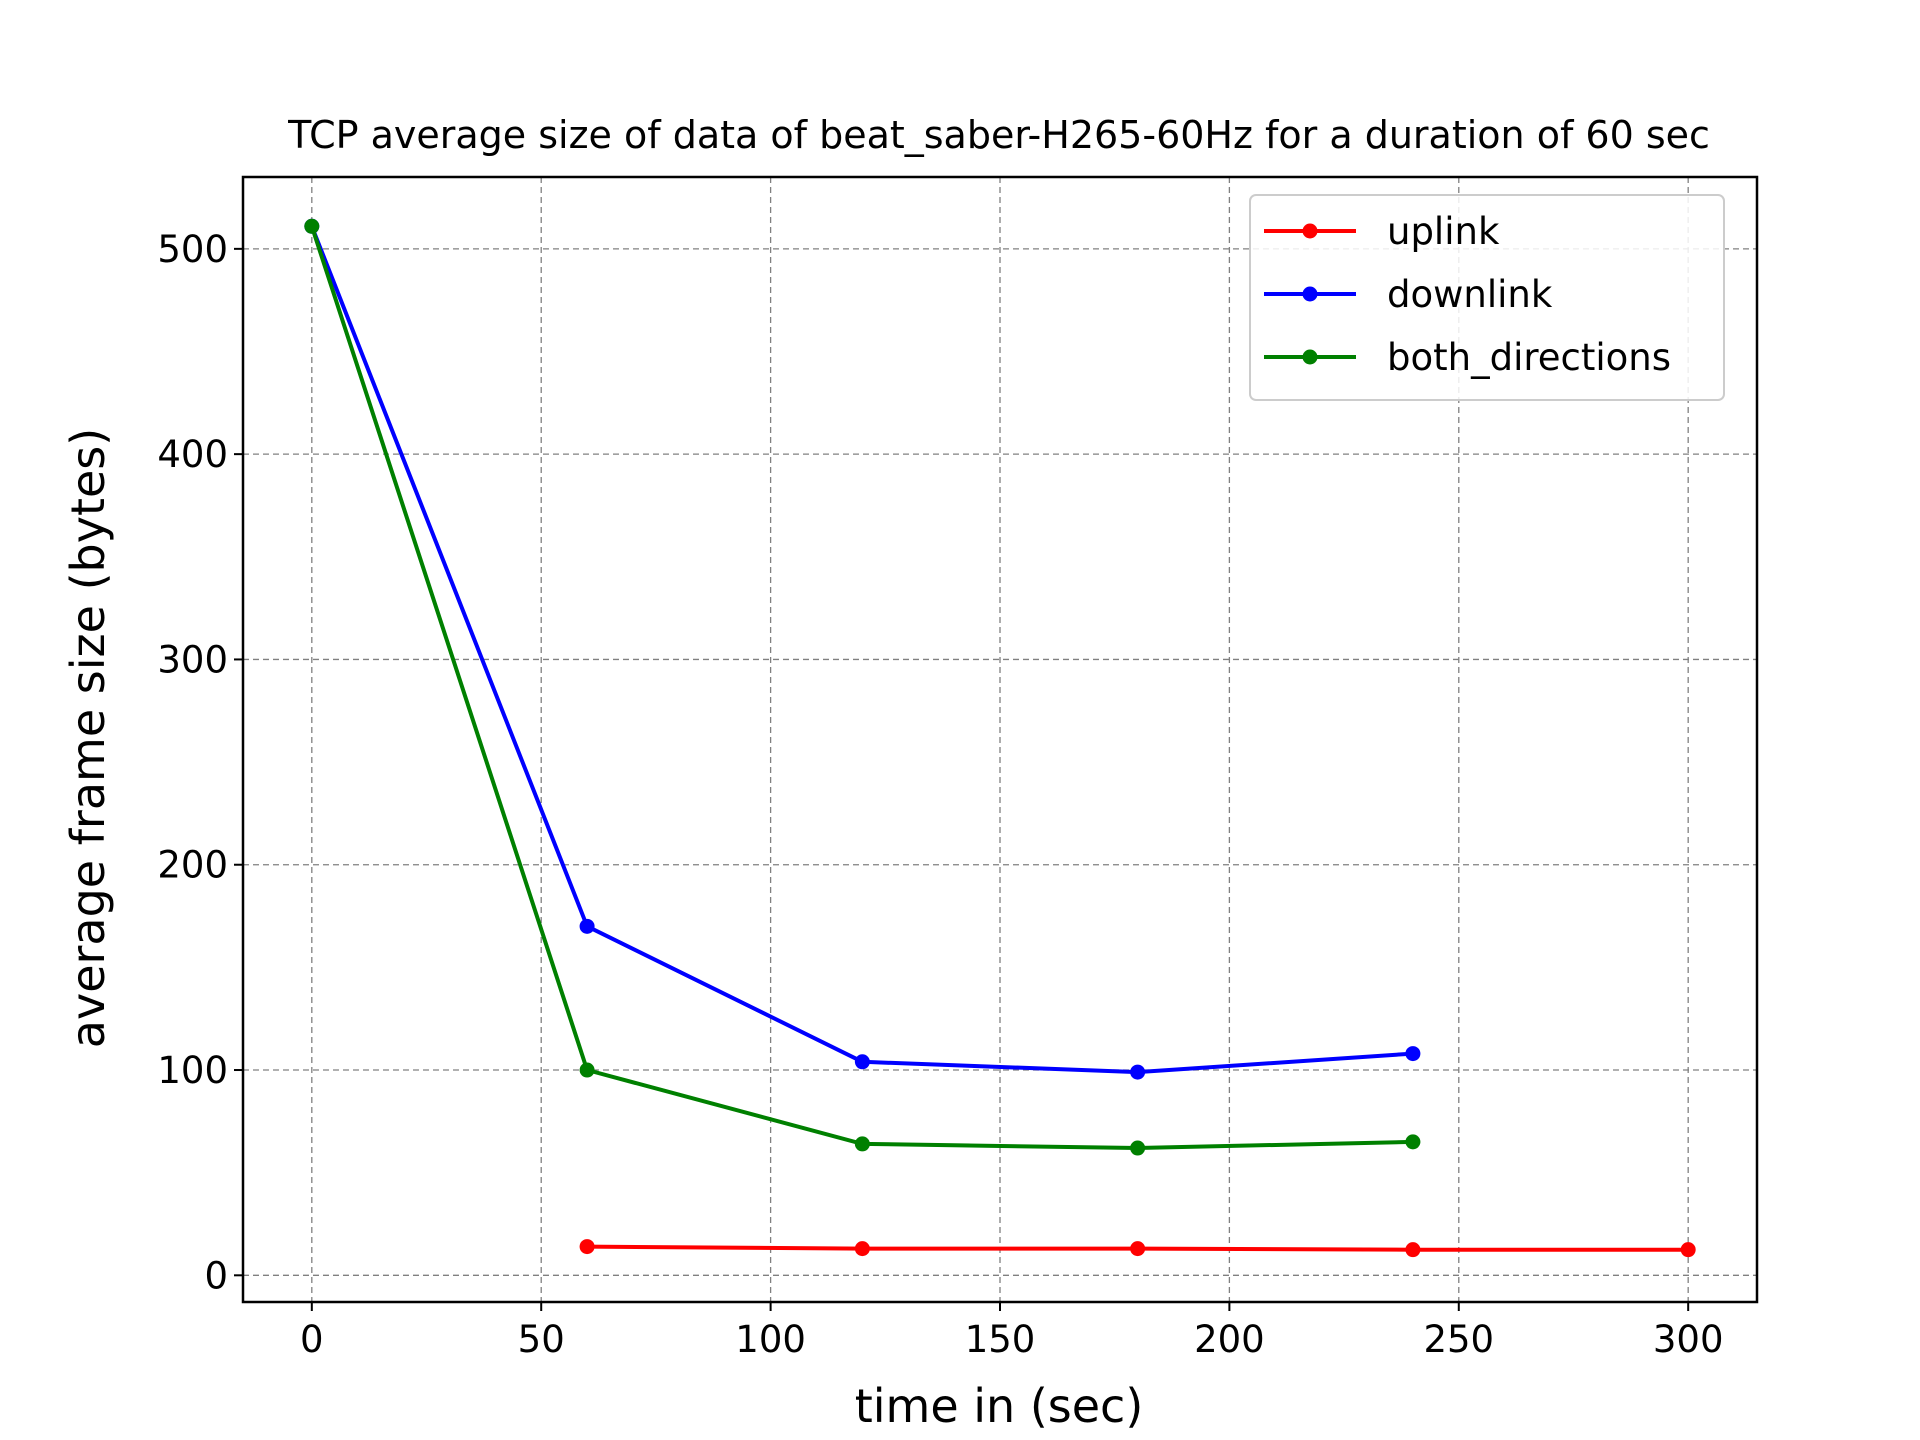 This screenshot has width=1920, height=1440. I want to click on x-axis: 0 50 100 150 200 250 300, so click(1011, 1331).